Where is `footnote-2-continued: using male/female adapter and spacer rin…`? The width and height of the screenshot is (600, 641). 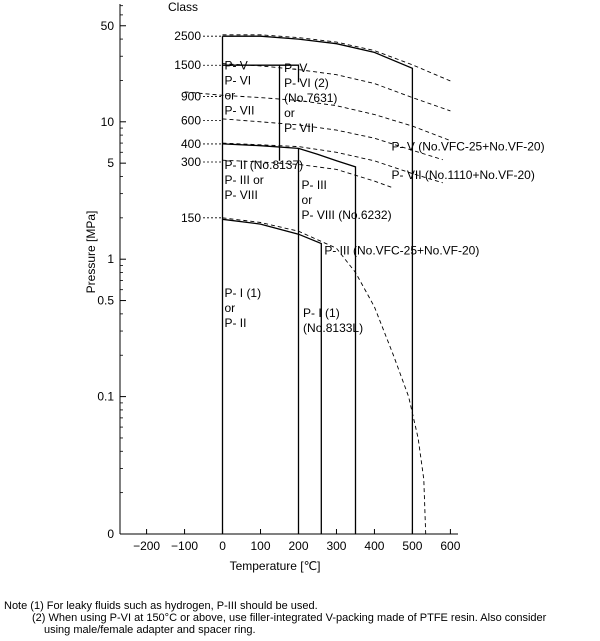
footnote-2-continued: using male/female adapter and spacer rin… is located at coordinates (150, 630).